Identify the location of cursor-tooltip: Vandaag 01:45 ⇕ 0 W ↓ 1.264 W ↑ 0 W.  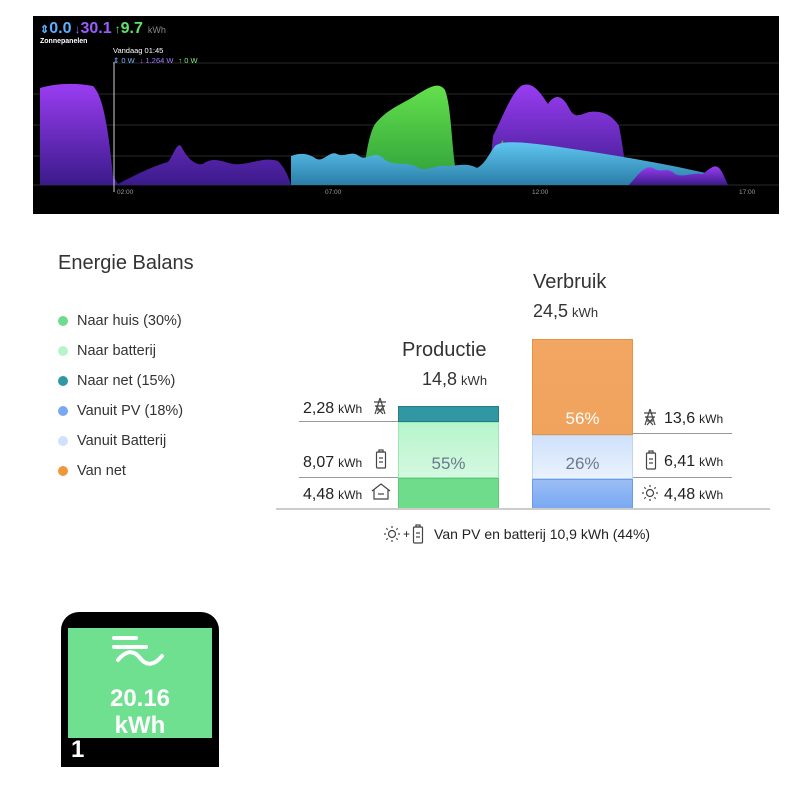
(155, 56).